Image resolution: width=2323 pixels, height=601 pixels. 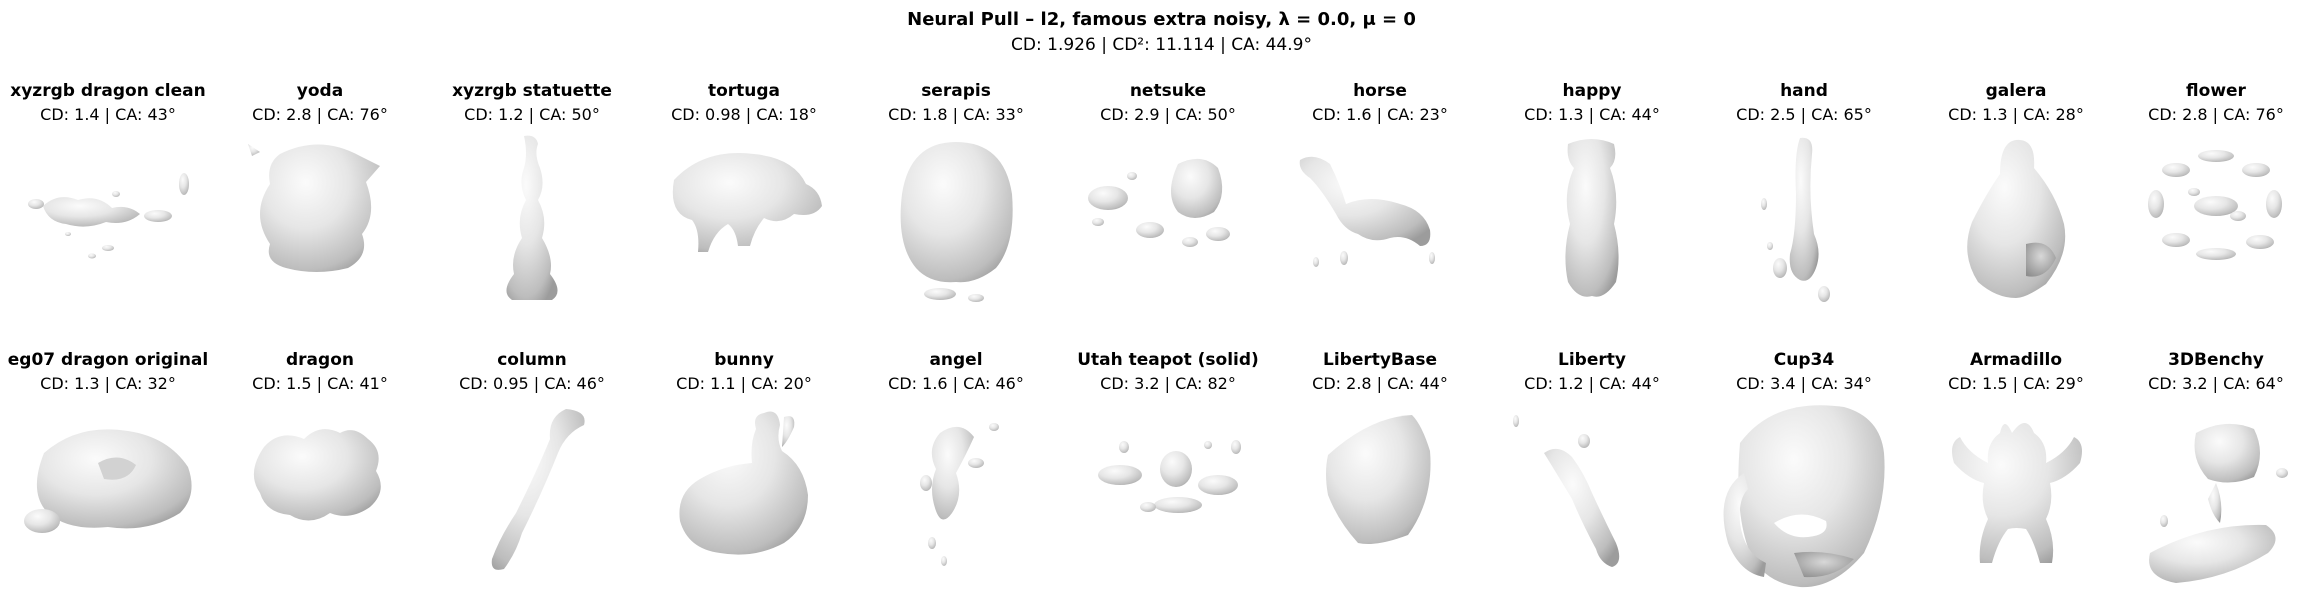 What do you see at coordinates (532, 383) in the screenshot?
I see `model-metrics: CD: 0.95 | CA: 46°` at bounding box center [532, 383].